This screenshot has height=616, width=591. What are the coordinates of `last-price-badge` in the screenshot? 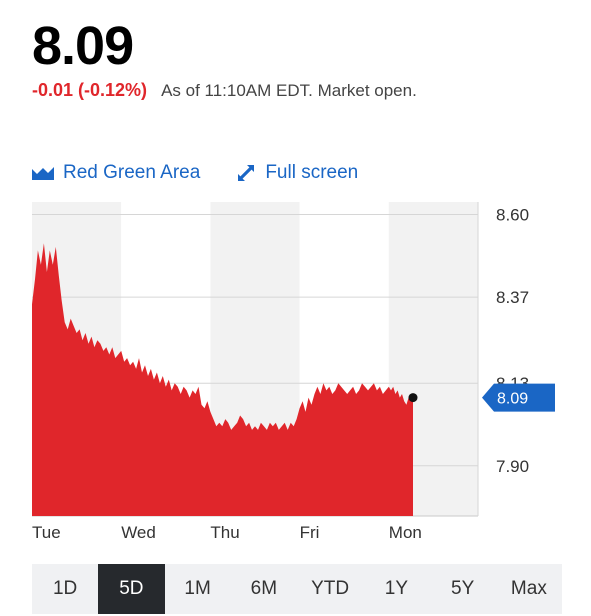 It's located at (518, 397).